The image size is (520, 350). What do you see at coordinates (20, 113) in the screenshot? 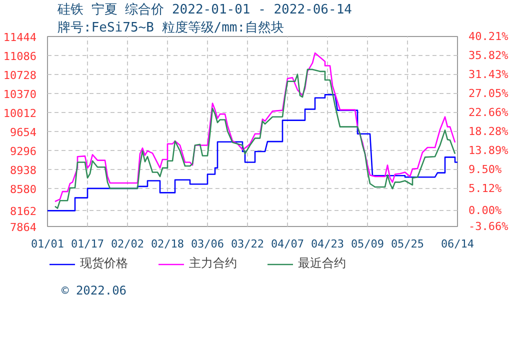
I see `y-tick-label: 10012` at bounding box center [20, 113].